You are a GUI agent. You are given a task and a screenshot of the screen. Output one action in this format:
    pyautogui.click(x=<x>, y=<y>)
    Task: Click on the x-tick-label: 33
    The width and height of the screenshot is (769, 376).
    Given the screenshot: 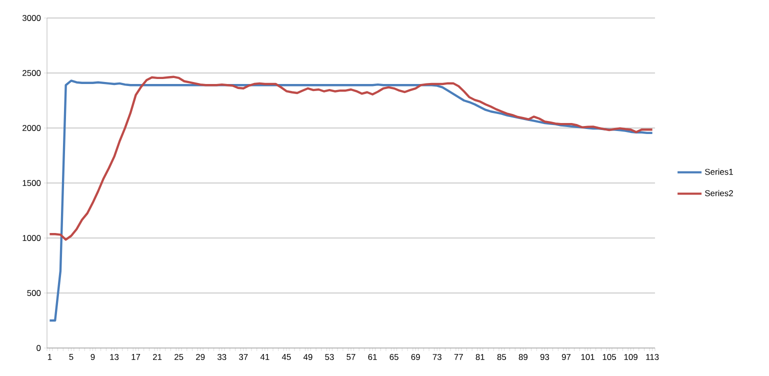 What is the action you would take?
    pyautogui.click(x=221, y=357)
    